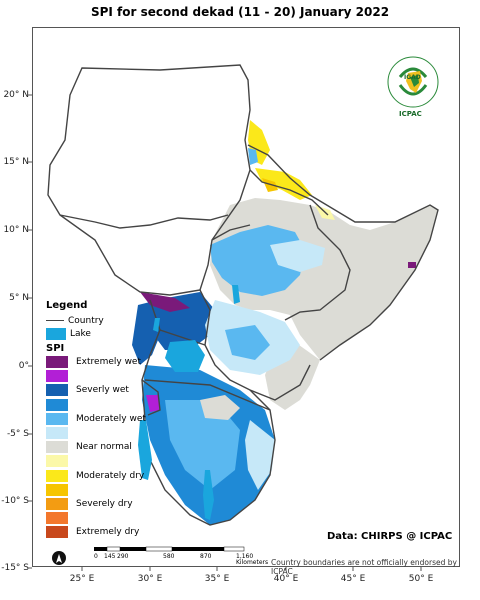 This screenshot has height=600, width=480. What do you see at coordinates (206, 556) in the screenshot?
I see `scale-tick: 870` at bounding box center [206, 556].